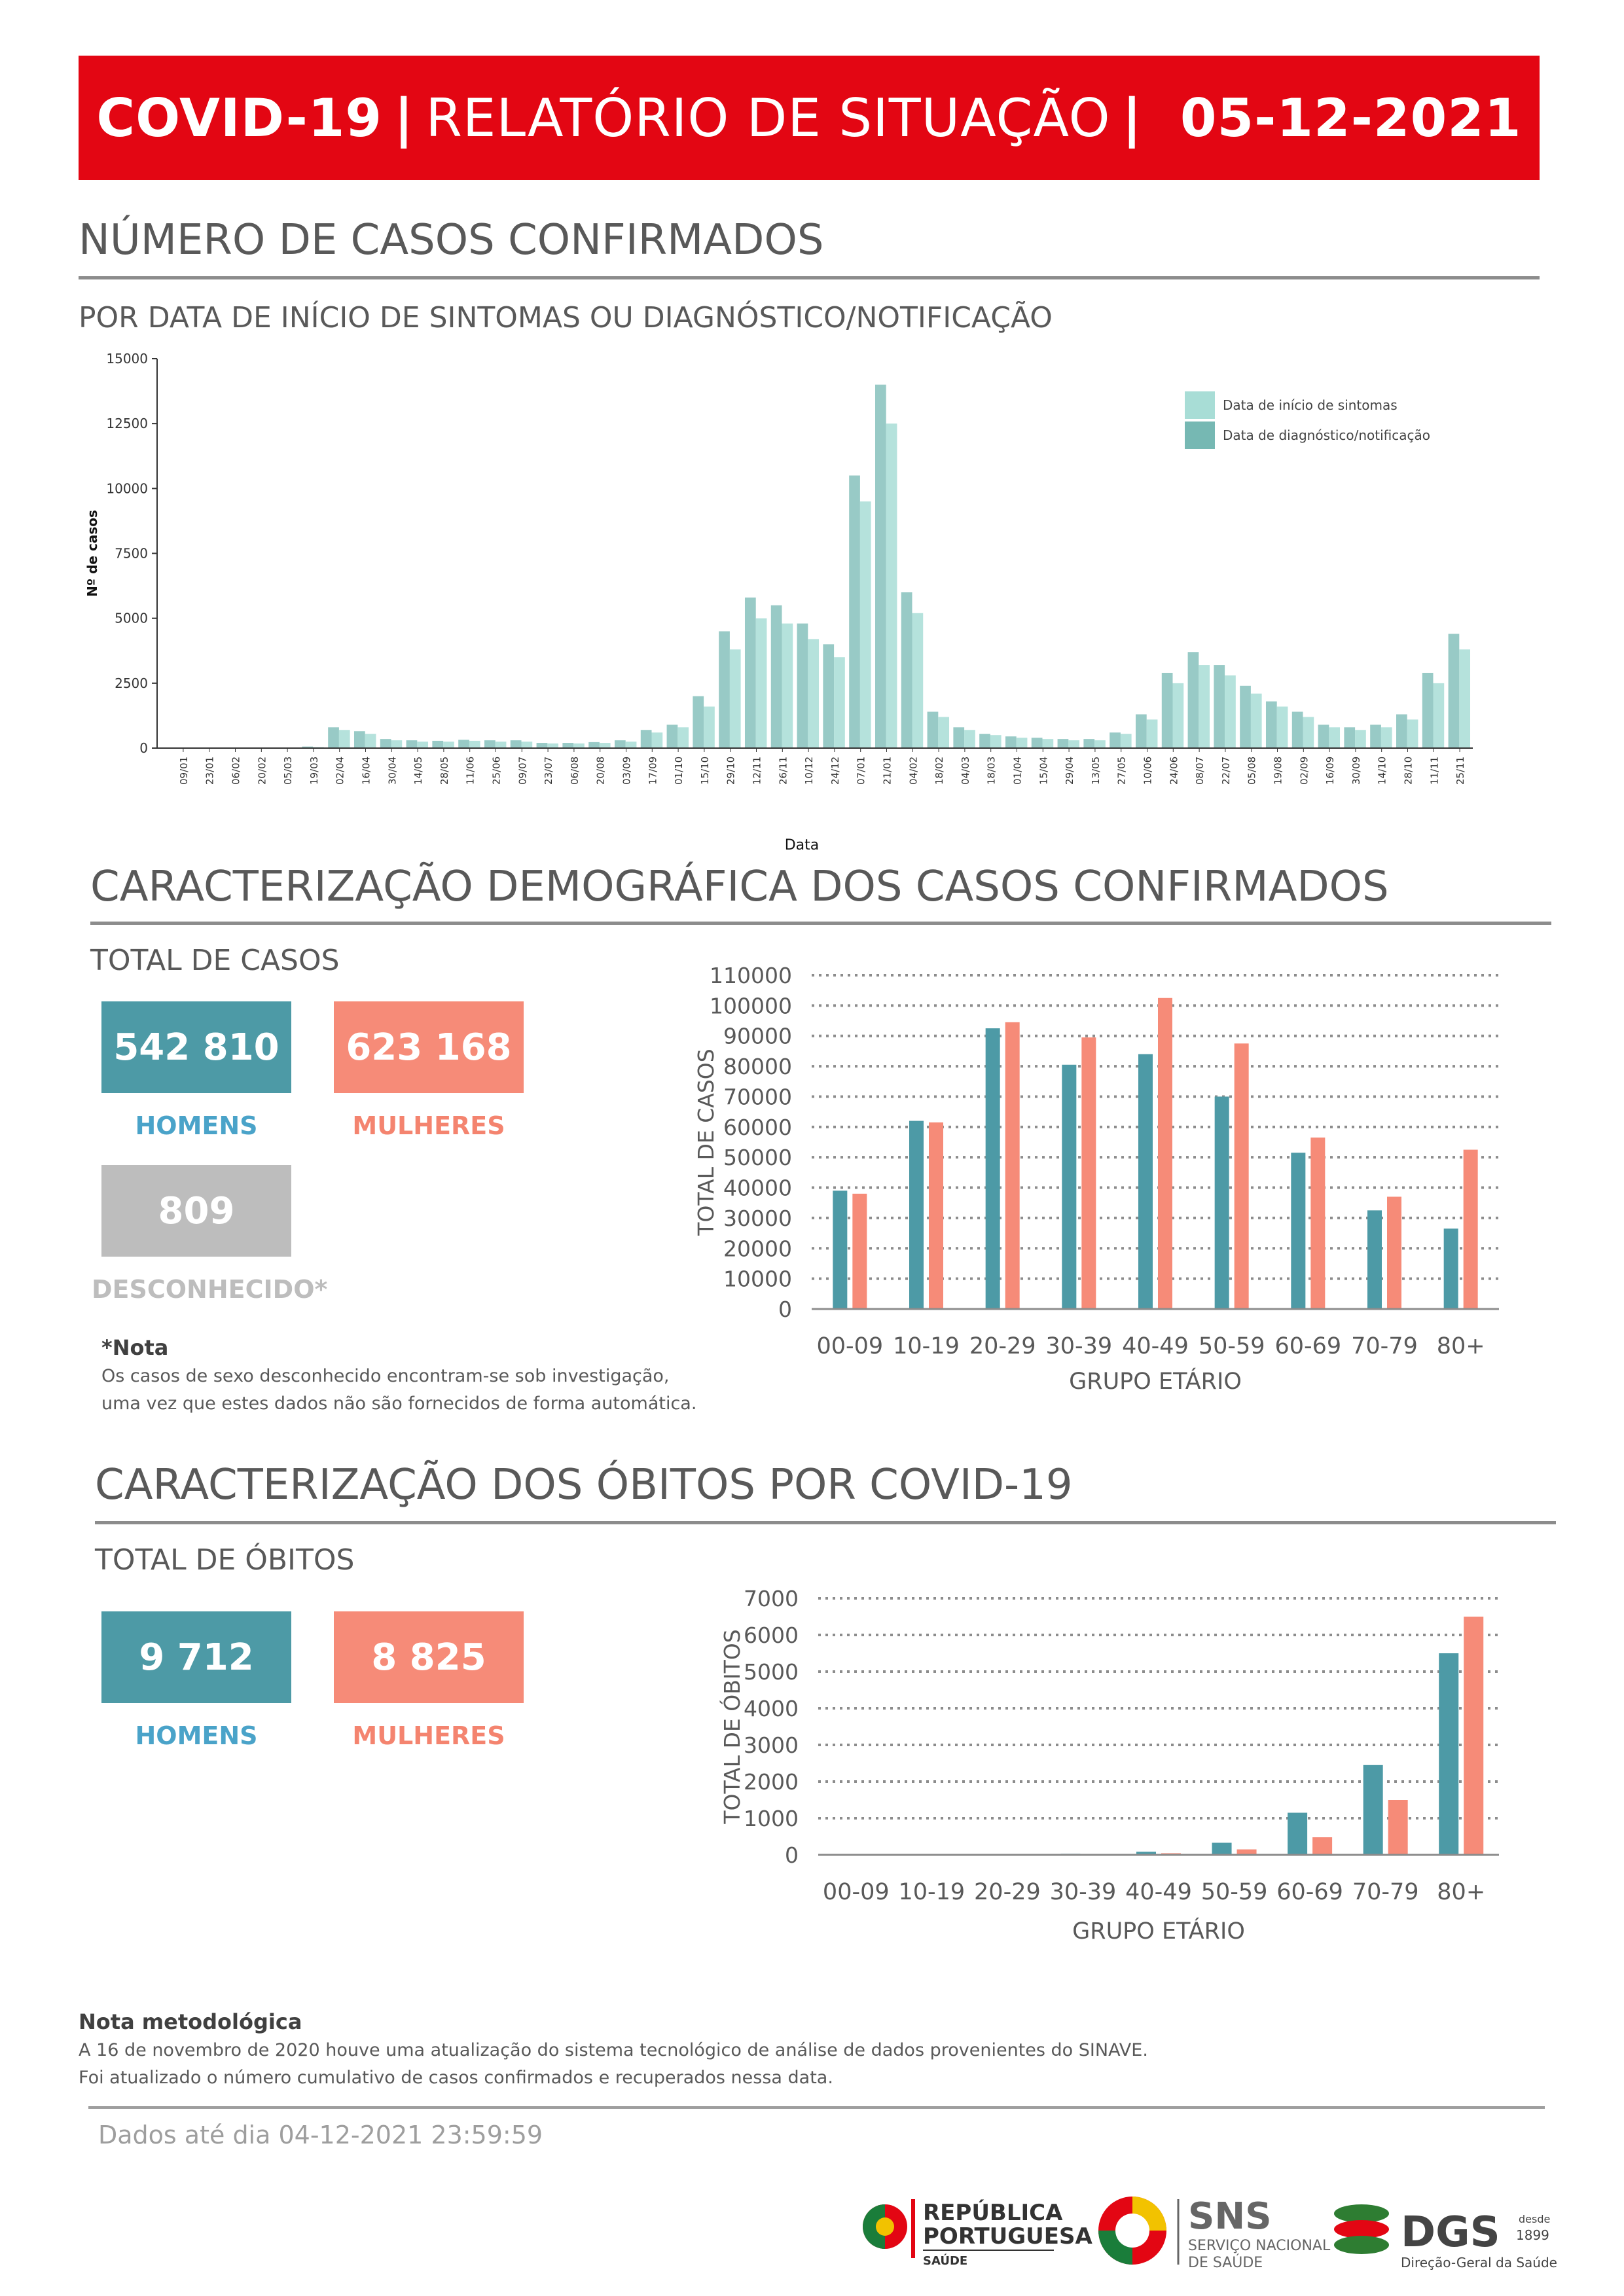 The width and height of the screenshot is (1624, 2296). Describe the element at coordinates (757, 1188) in the screenshot. I see `y-tick-label: 40000` at that location.